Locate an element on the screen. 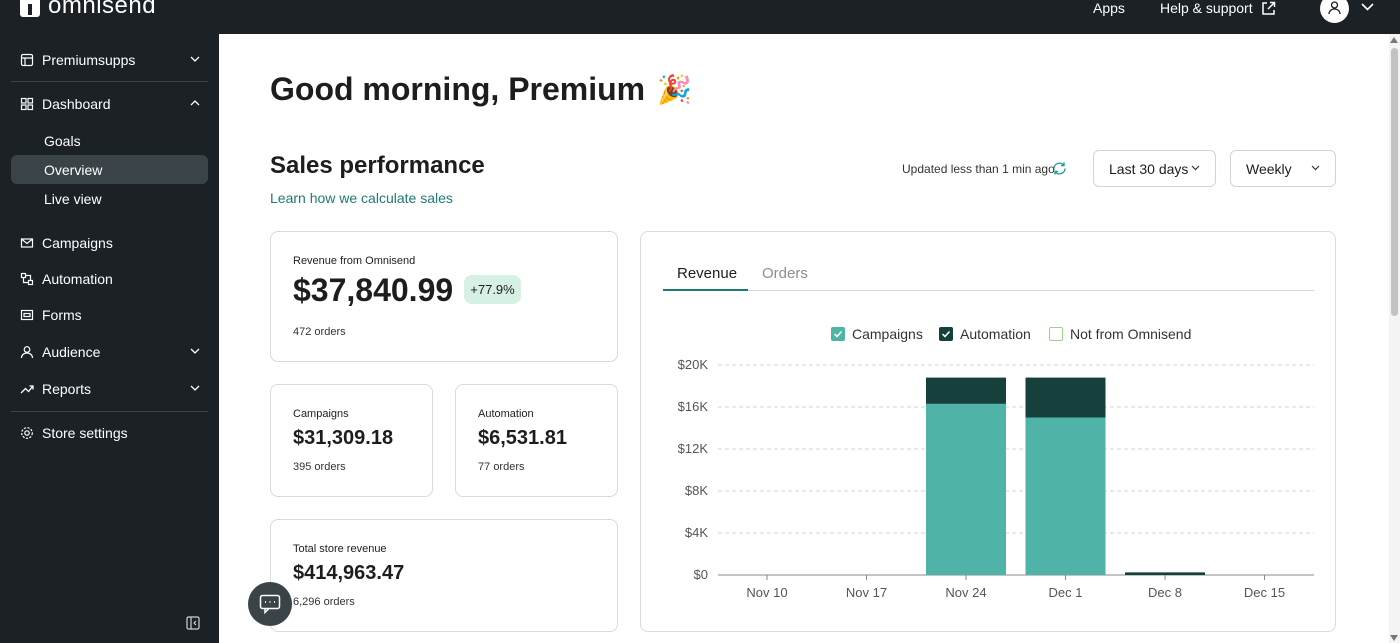 The height and width of the screenshot is (643, 1400). card-orders: 77 orders is located at coordinates (501, 467).